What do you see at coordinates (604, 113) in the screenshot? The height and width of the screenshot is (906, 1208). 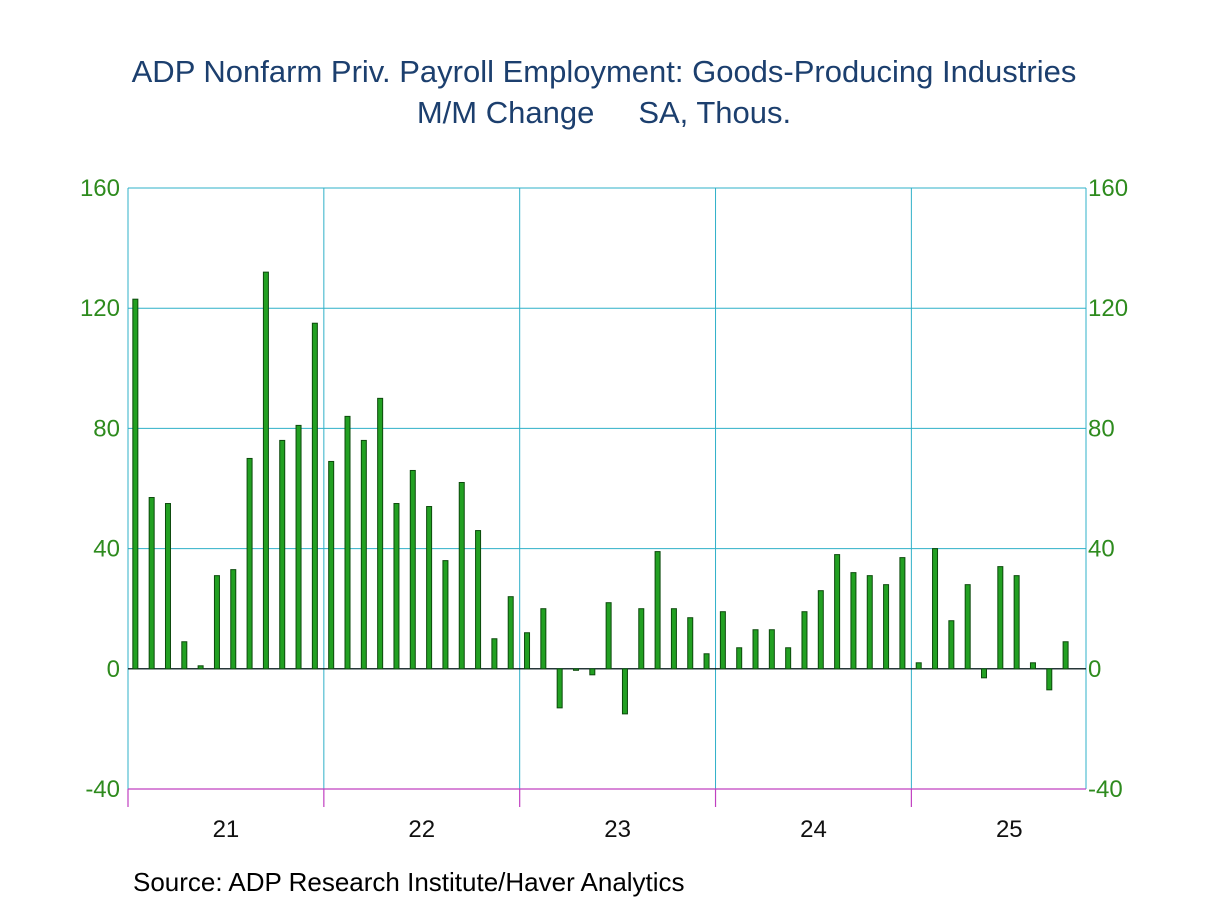 I see `chart-subtitle: M/M Change SA, Thous.` at bounding box center [604, 113].